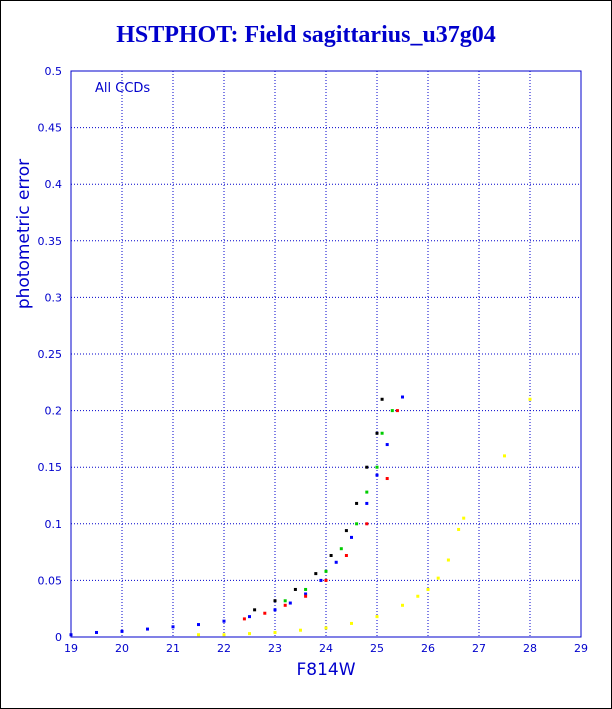 The image size is (612, 709). Describe the element at coordinates (54, 411) in the screenshot. I see `y-tick-label: 0.2` at that location.